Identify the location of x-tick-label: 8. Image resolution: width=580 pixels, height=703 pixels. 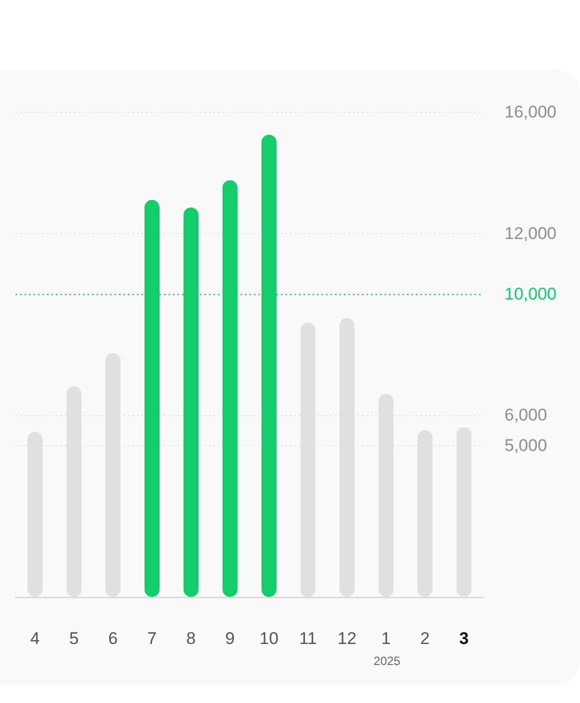
(191, 638).